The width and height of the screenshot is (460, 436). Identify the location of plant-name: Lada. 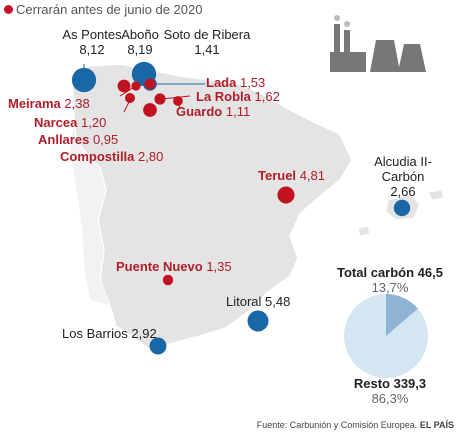
(221, 82).